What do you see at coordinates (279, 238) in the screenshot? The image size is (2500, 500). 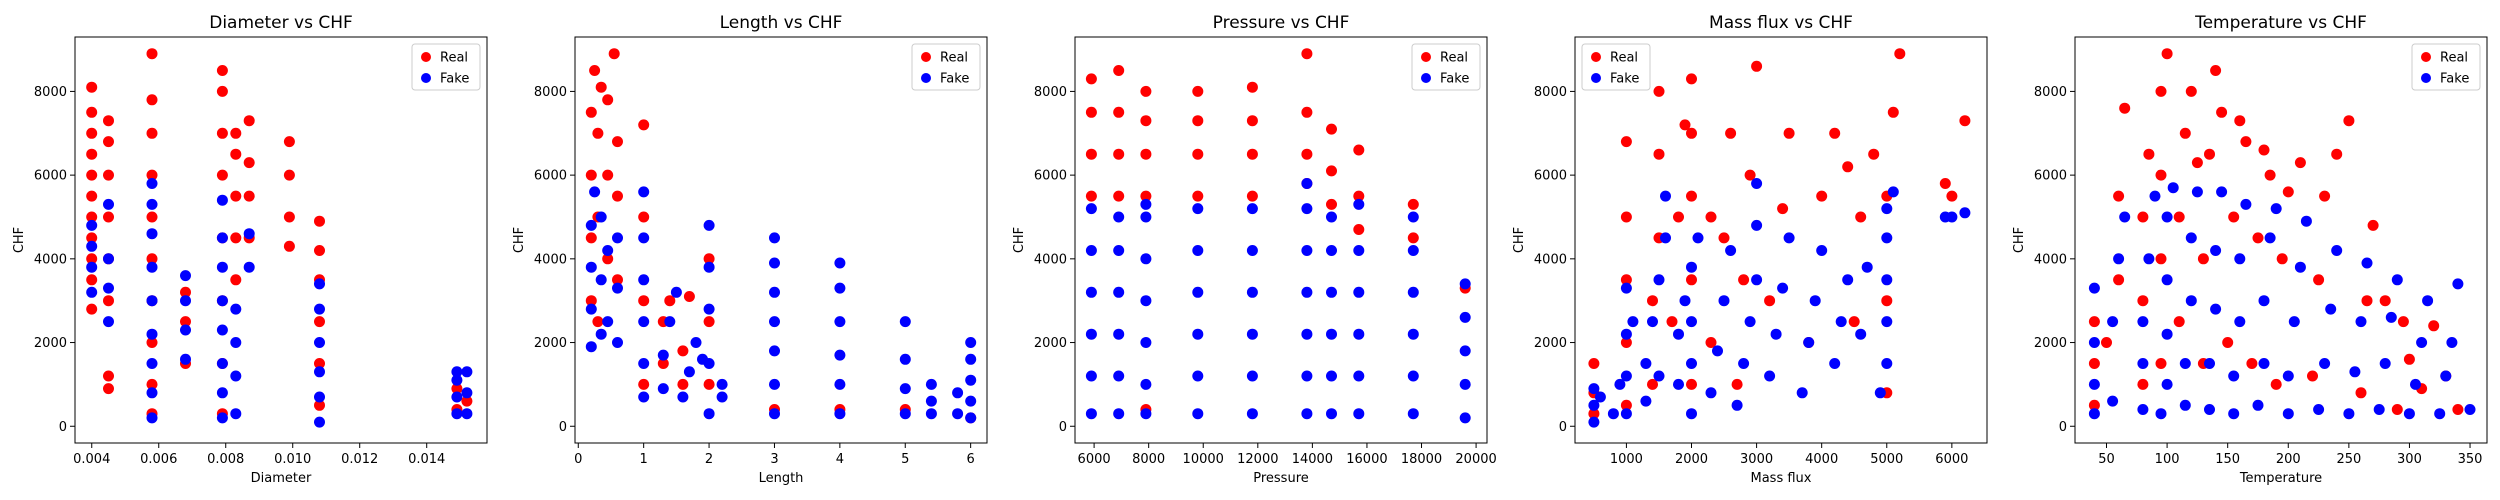 I see `points-layer` at bounding box center [279, 238].